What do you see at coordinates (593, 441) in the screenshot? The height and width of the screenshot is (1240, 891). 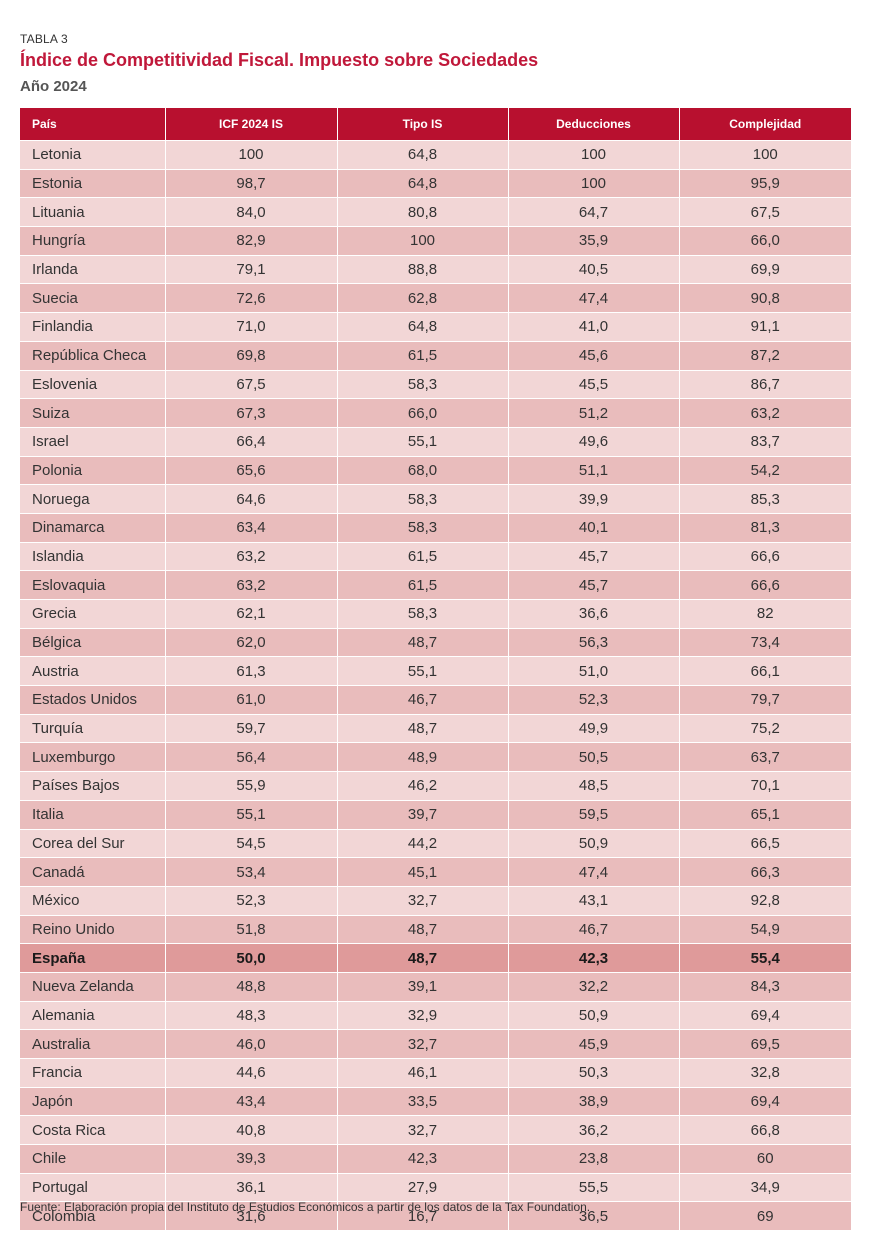 I see `value-cell: 49,6` at bounding box center [593, 441].